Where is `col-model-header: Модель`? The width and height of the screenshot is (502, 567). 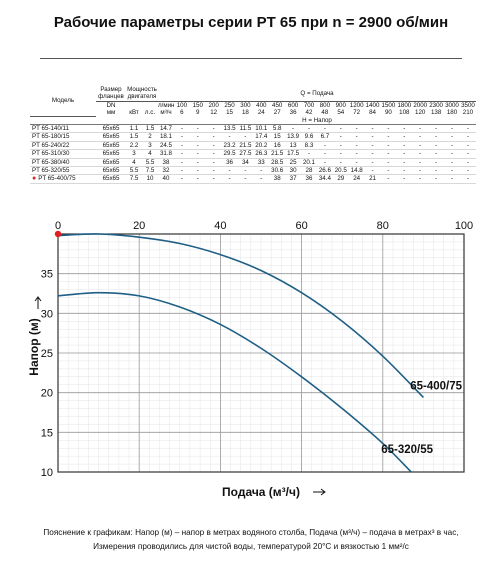
col-model-header: Модель is located at coordinates (63, 102).